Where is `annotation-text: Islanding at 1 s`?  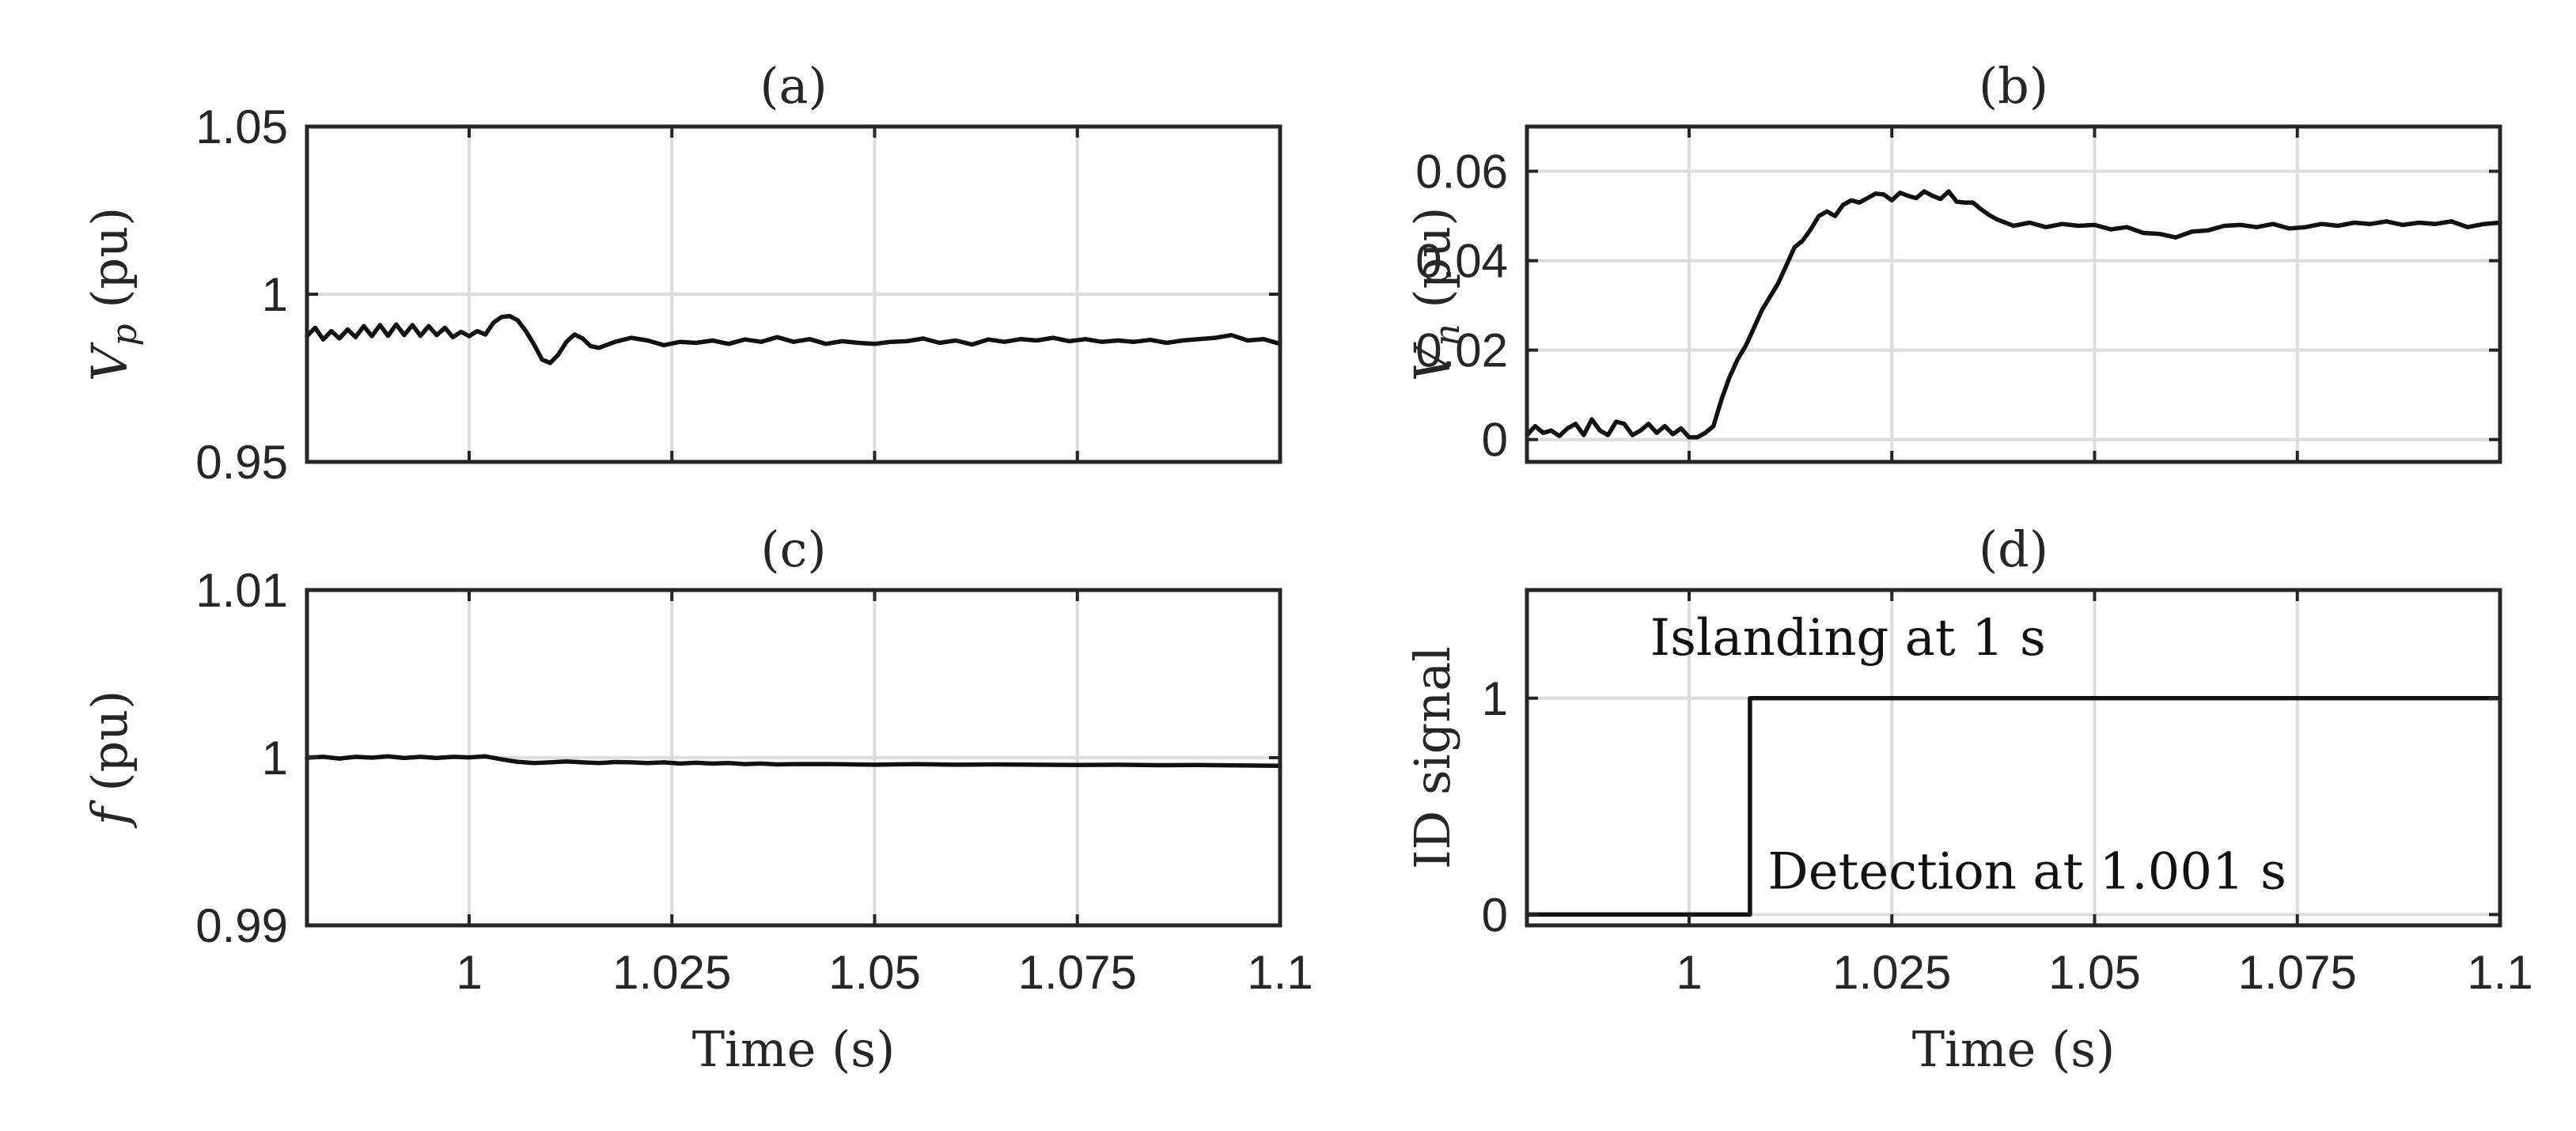 annotation-text: Islanding at 1 s is located at coordinates (1848, 638).